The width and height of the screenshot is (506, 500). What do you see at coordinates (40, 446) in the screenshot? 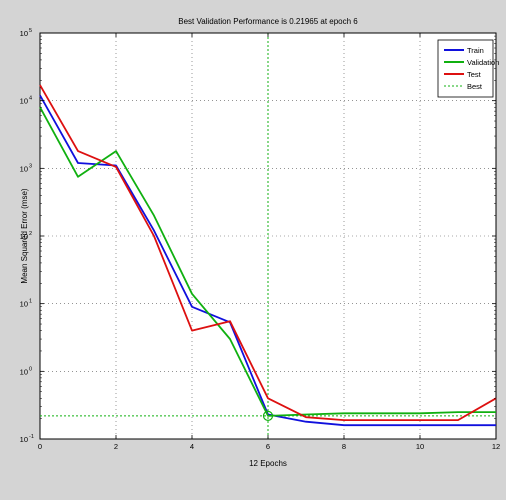
I see `x-tick-label: 0` at bounding box center [40, 446].